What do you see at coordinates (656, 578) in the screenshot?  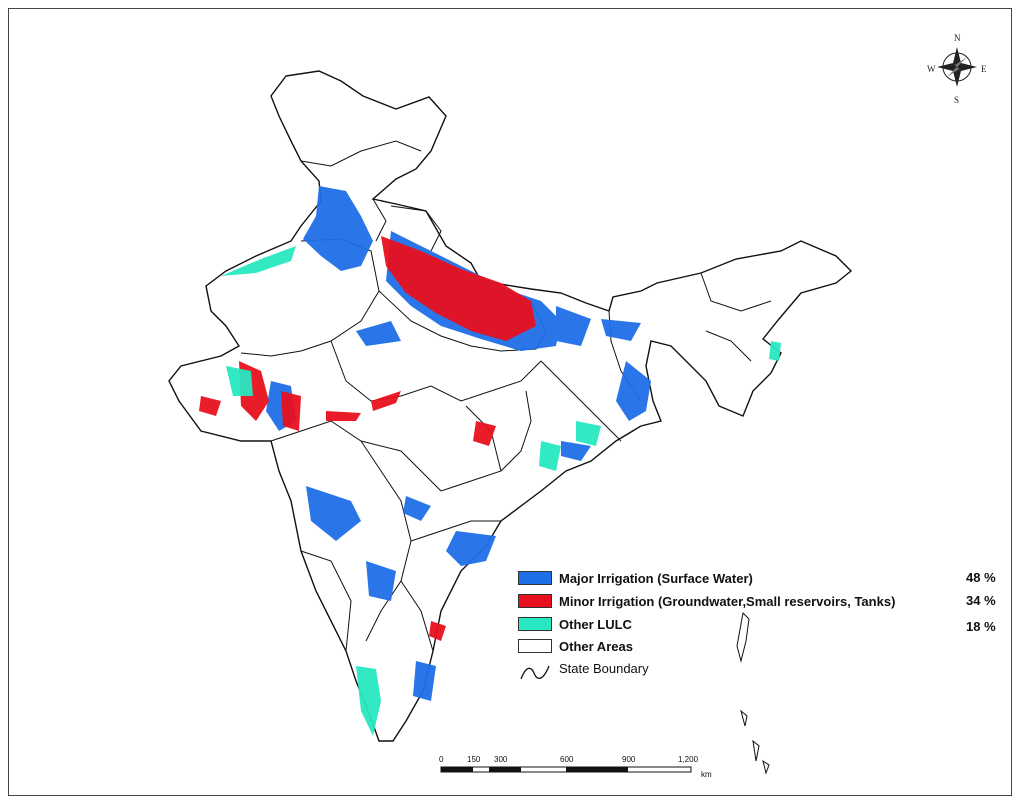 I see `legend-label-major: Major Irrigation (Surface Water)` at bounding box center [656, 578].